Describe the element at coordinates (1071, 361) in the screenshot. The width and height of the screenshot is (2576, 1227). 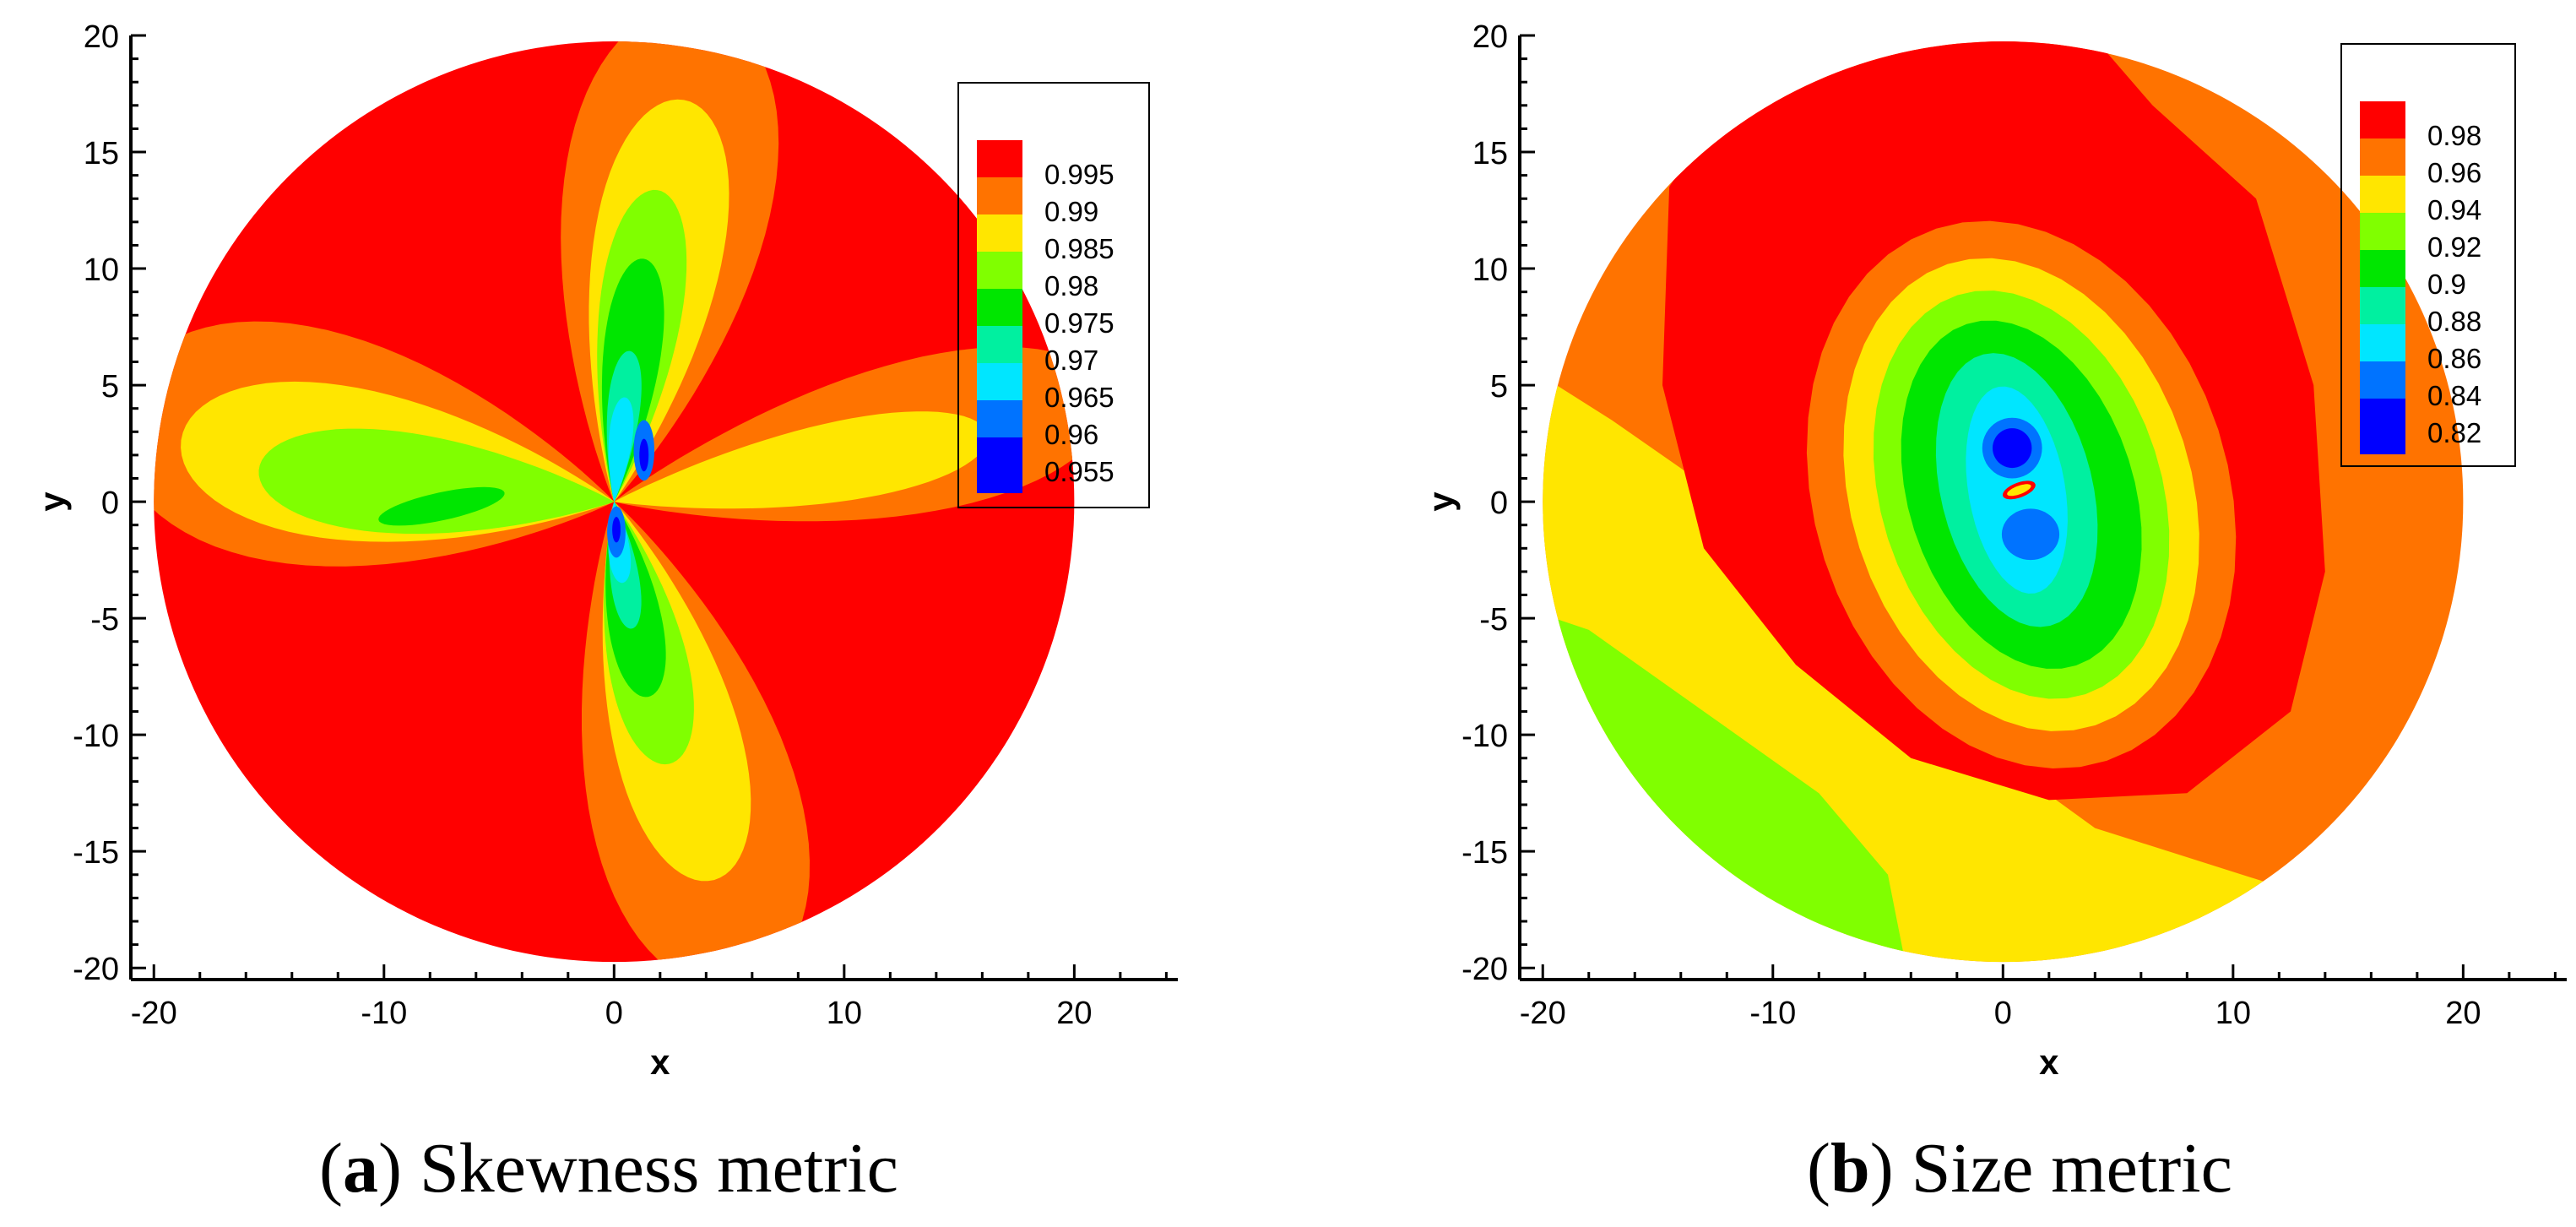
I see `legend-label: 0.97` at that location.